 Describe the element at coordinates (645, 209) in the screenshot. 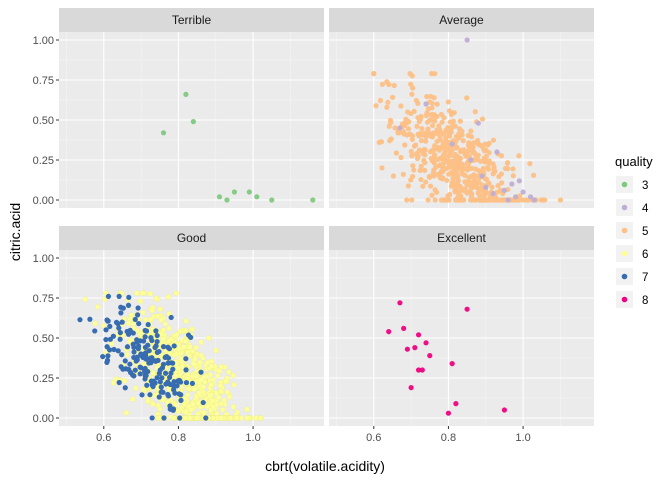

I see `legend-label: 4` at that location.